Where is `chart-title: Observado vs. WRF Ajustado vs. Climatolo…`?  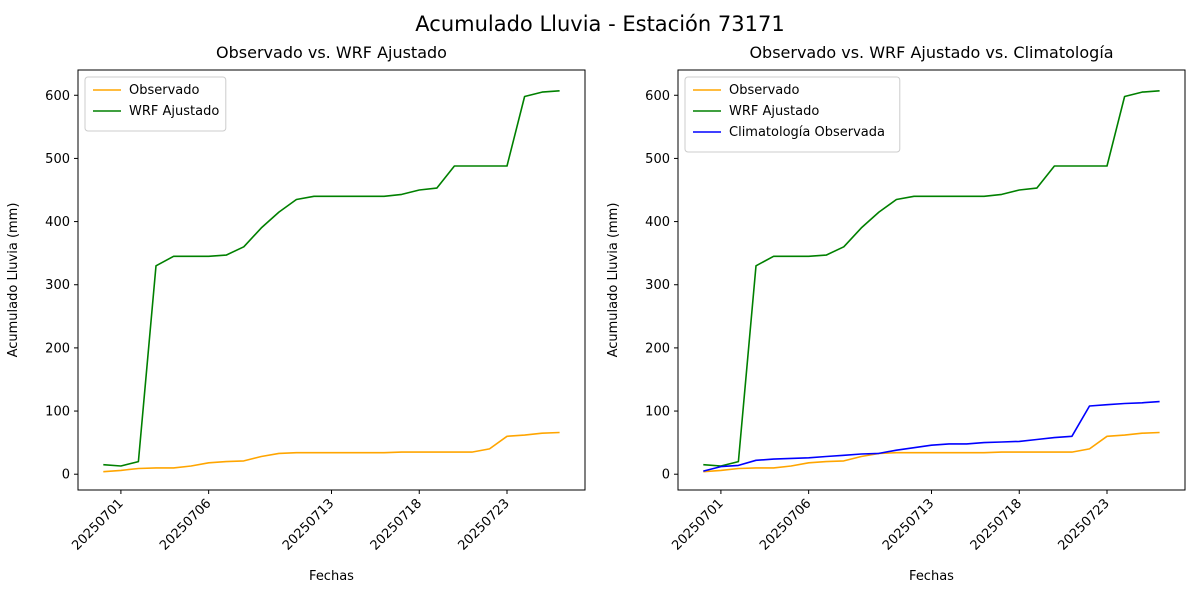 chart-title: Observado vs. WRF Ajustado vs. Climatolo… is located at coordinates (931, 52).